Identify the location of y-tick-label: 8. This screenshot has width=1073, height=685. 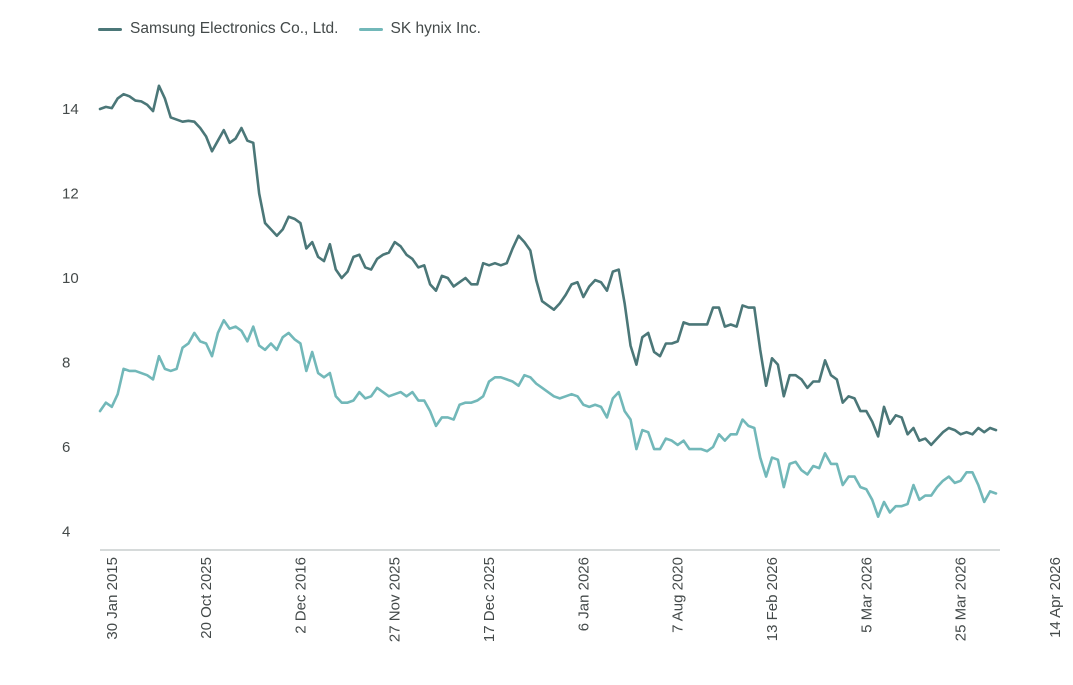
(66, 363).